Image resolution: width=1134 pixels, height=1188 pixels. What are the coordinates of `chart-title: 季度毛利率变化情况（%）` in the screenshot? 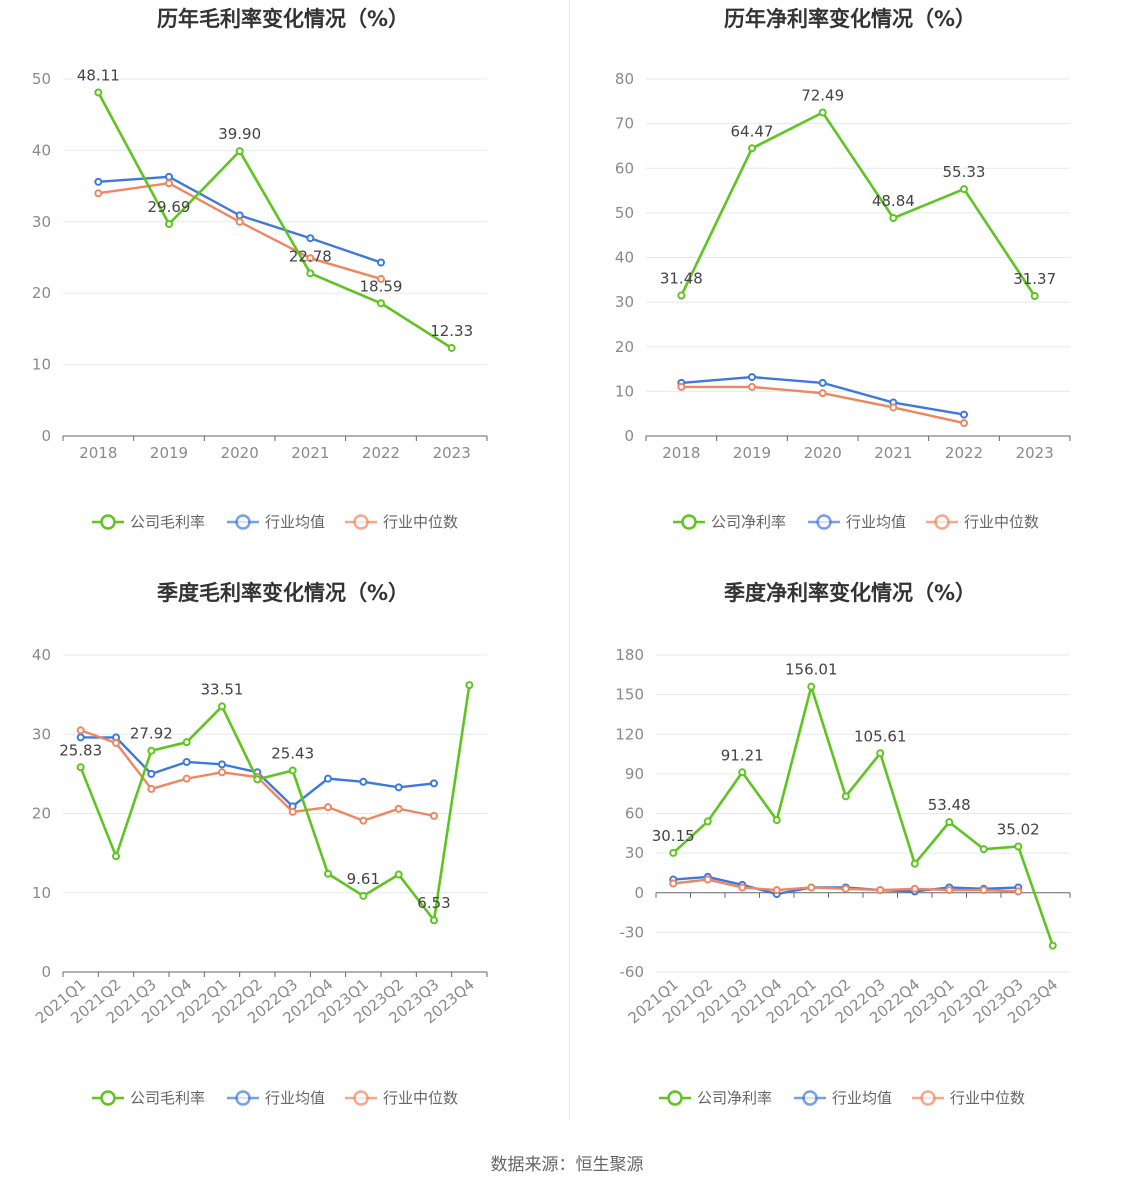 It's located at (283, 593).